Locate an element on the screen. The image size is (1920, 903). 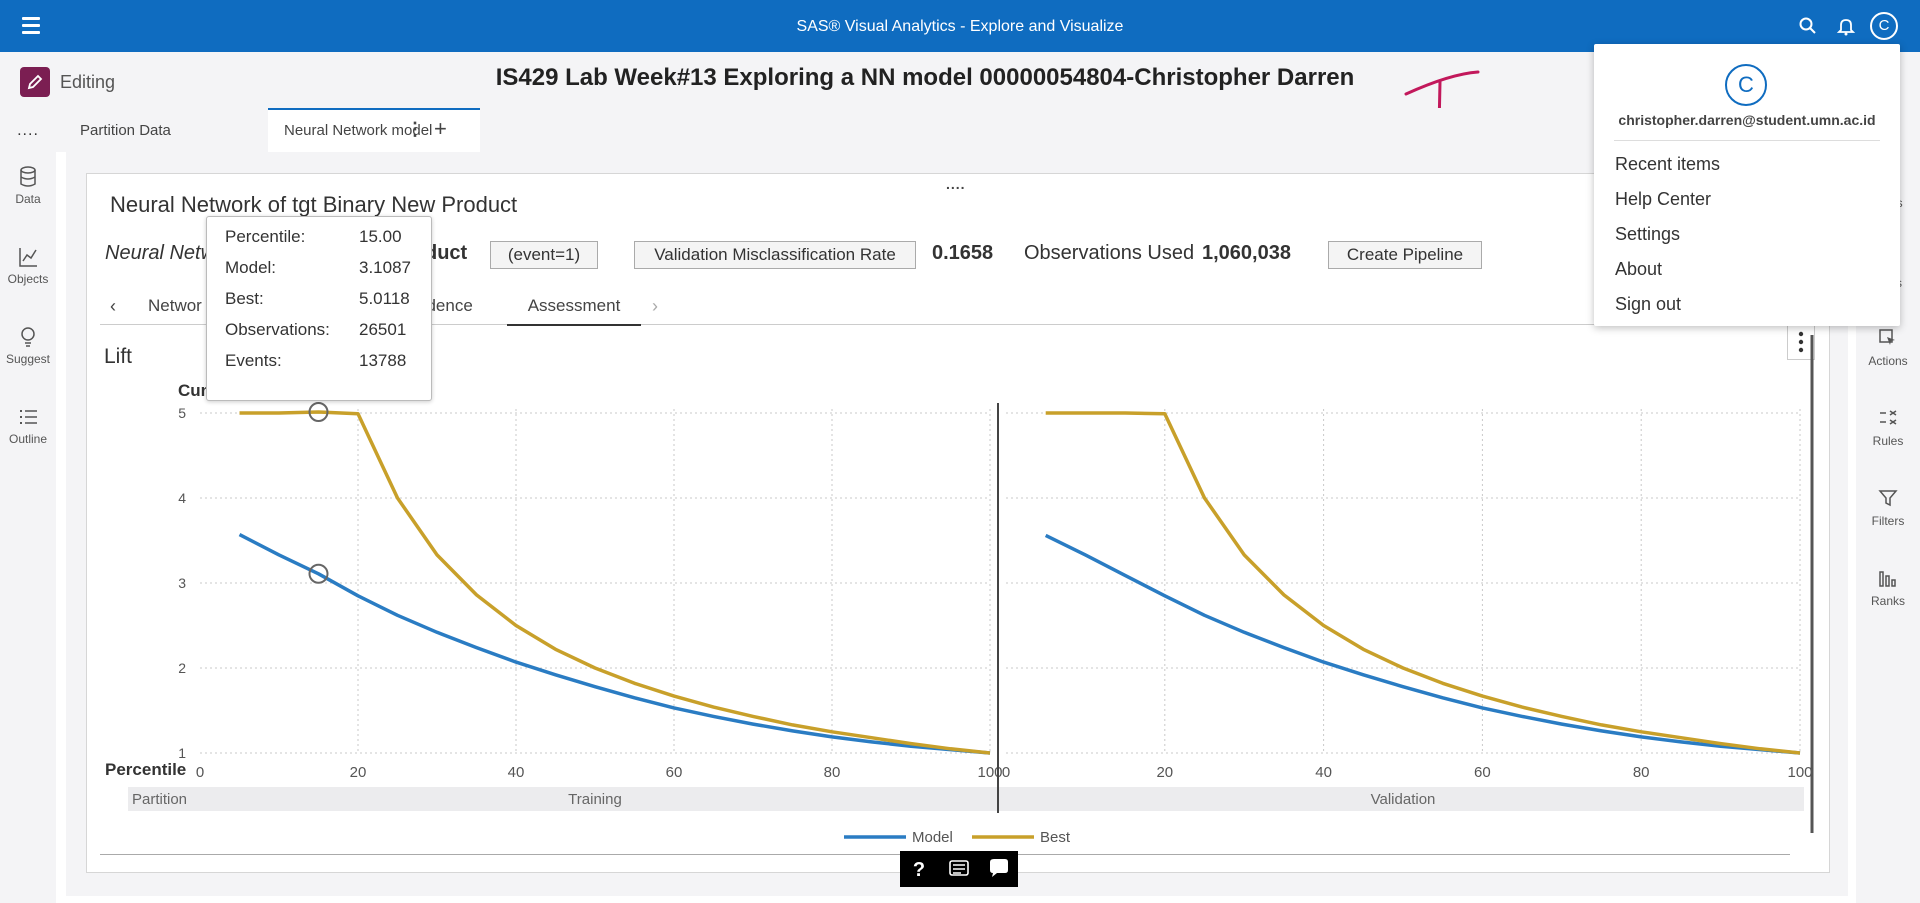
cursor-icon is located at coordinates (1887, 337).